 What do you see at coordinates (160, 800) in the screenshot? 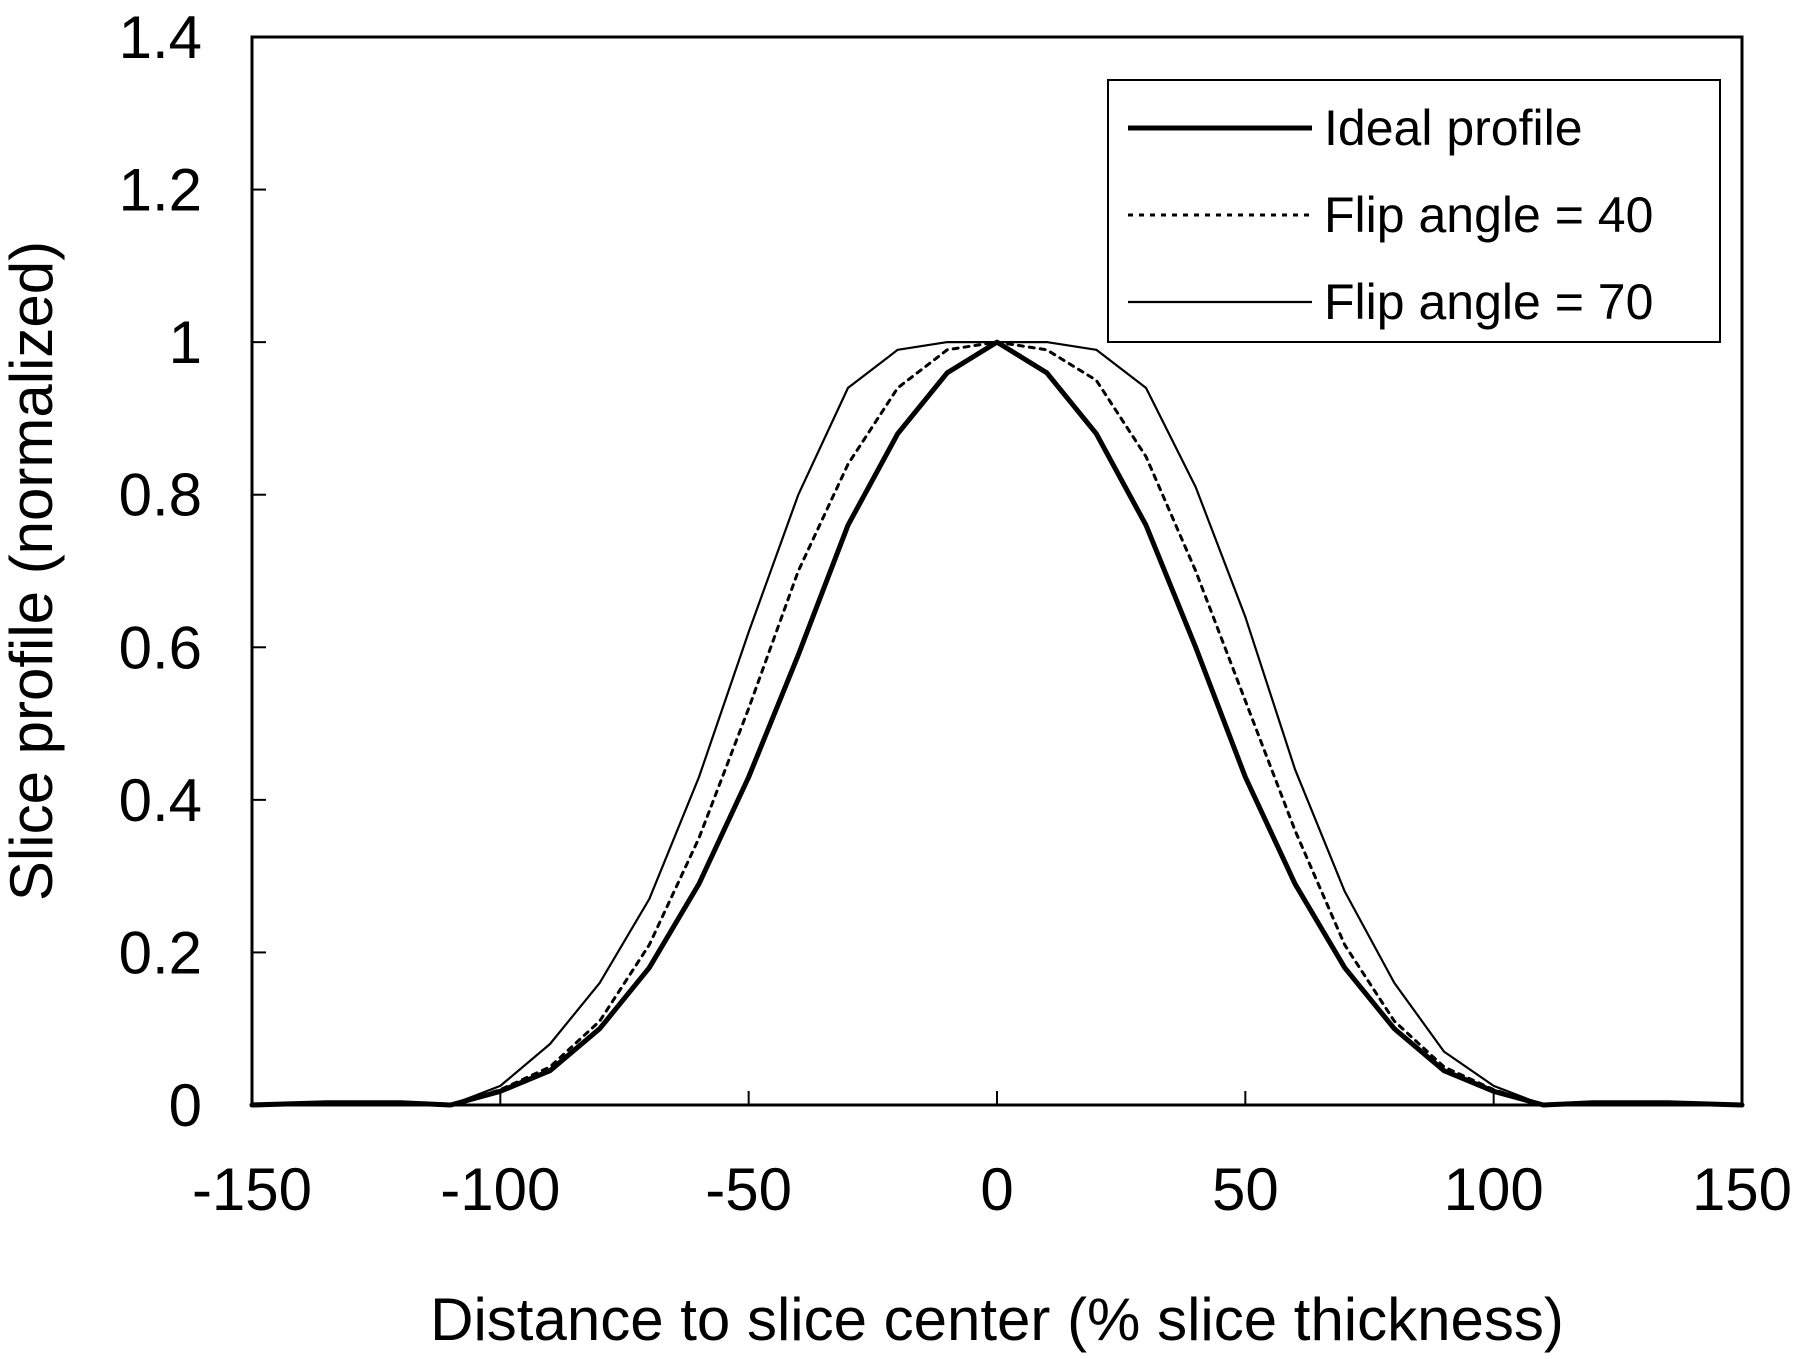
I see `y-tick-label: 0.4` at bounding box center [160, 800].